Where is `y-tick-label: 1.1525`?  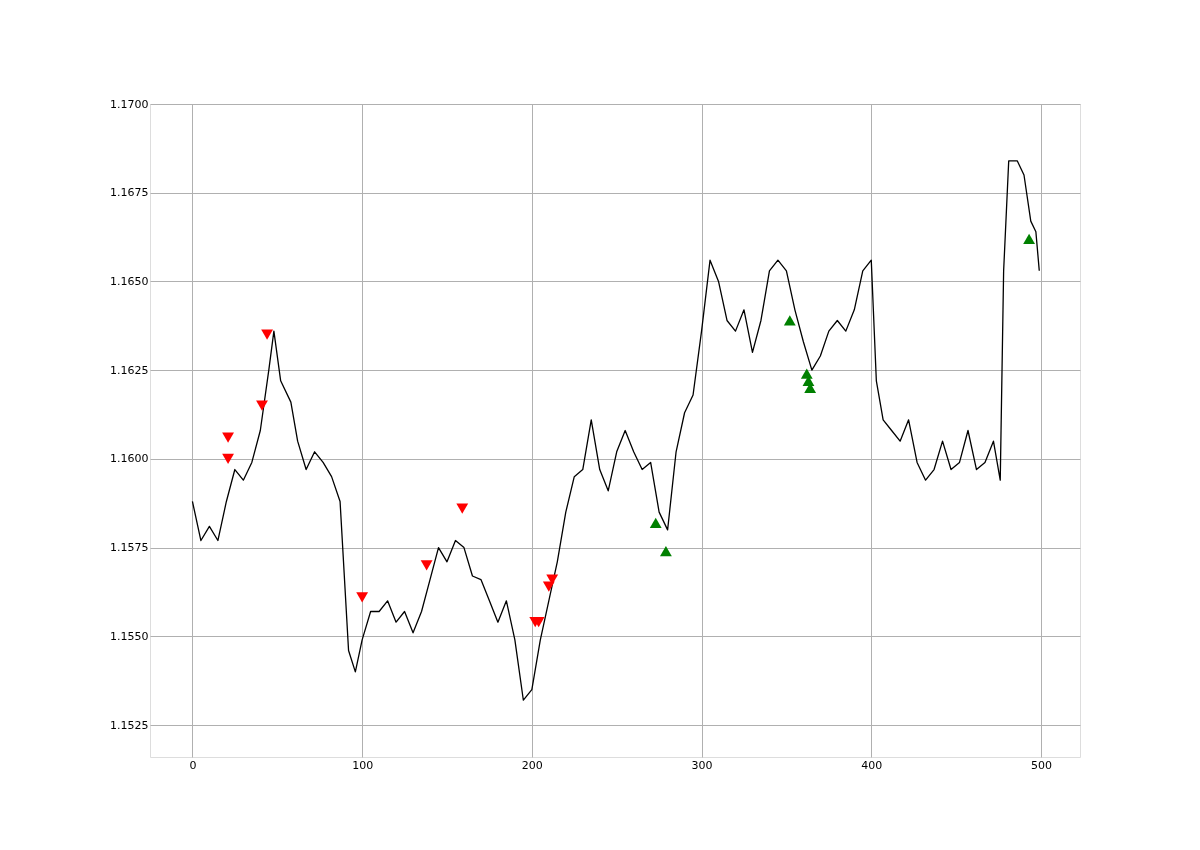 y-tick-label: 1.1525 is located at coordinates (129, 725).